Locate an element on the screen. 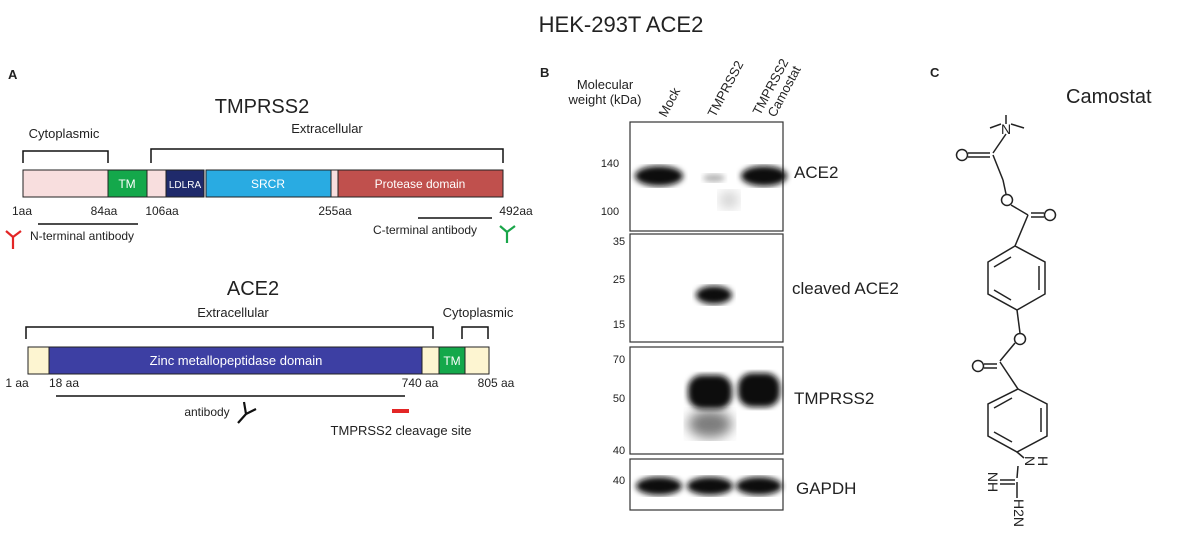 This screenshot has height=539, width=1181. bond-n-carbonyl is located at coordinates (999, 143).